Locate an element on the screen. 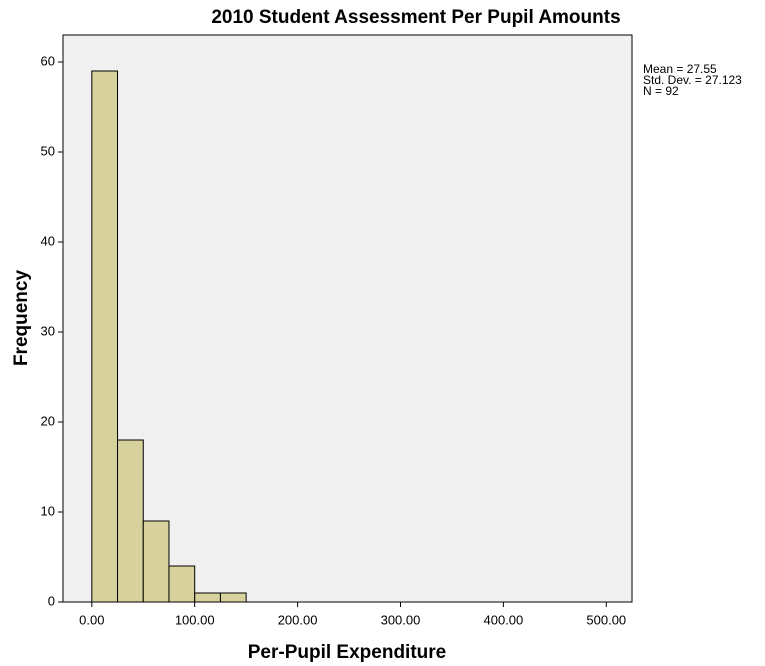 Image resolution: width=765 pixels, height=666 pixels. x-tick-label: 200.00 is located at coordinates (298, 619).